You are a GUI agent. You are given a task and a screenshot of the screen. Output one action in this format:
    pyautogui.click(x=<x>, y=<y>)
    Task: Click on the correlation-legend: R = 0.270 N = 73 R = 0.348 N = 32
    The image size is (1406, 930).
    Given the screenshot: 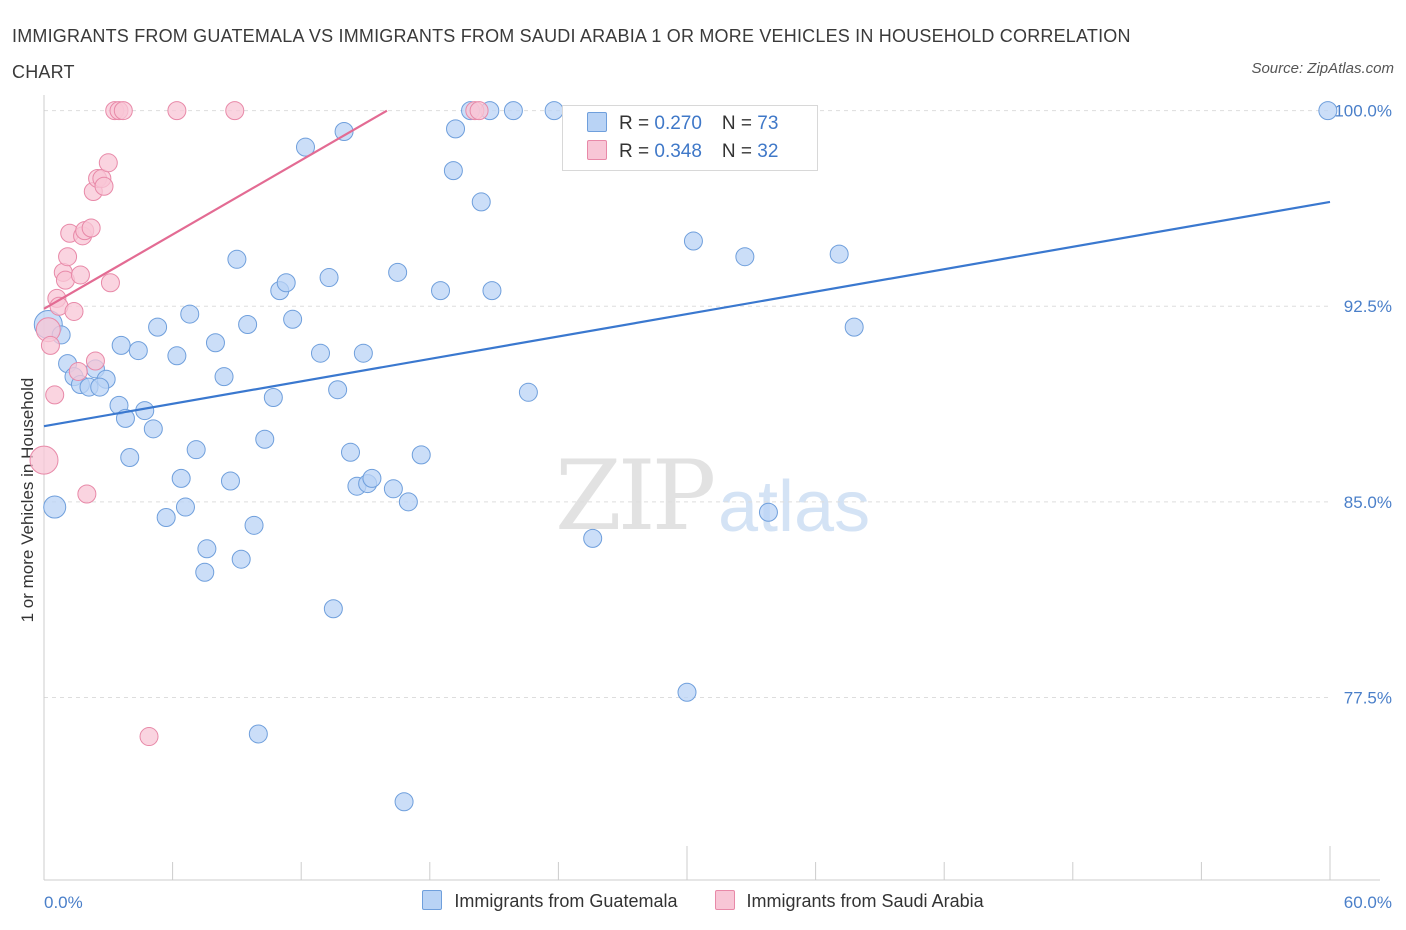 What is the action you would take?
    pyautogui.click(x=690, y=138)
    